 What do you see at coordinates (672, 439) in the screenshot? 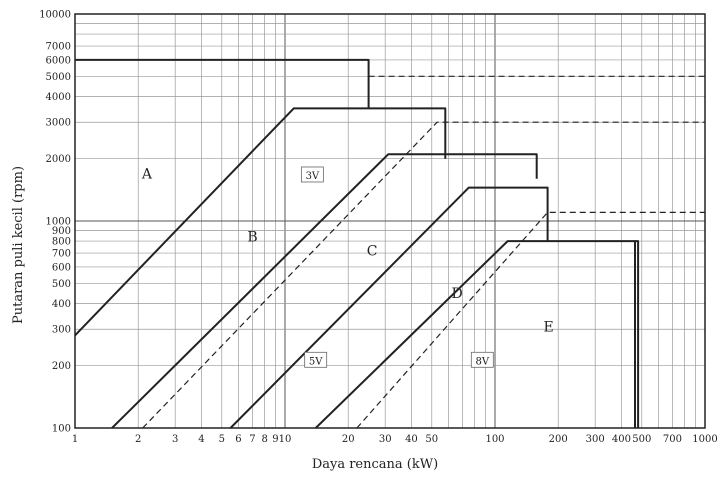
I see `x-tick-label: 700` at bounding box center [672, 439].